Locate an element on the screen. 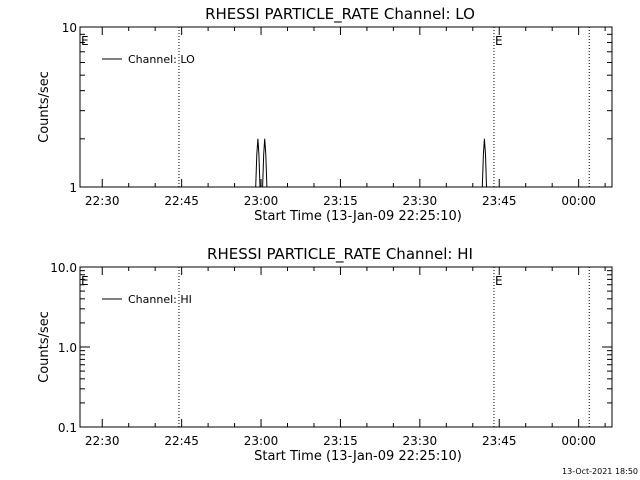 This screenshot has width=640, height=480. p2-x-tick-label: 23:00 is located at coordinates (261, 441).